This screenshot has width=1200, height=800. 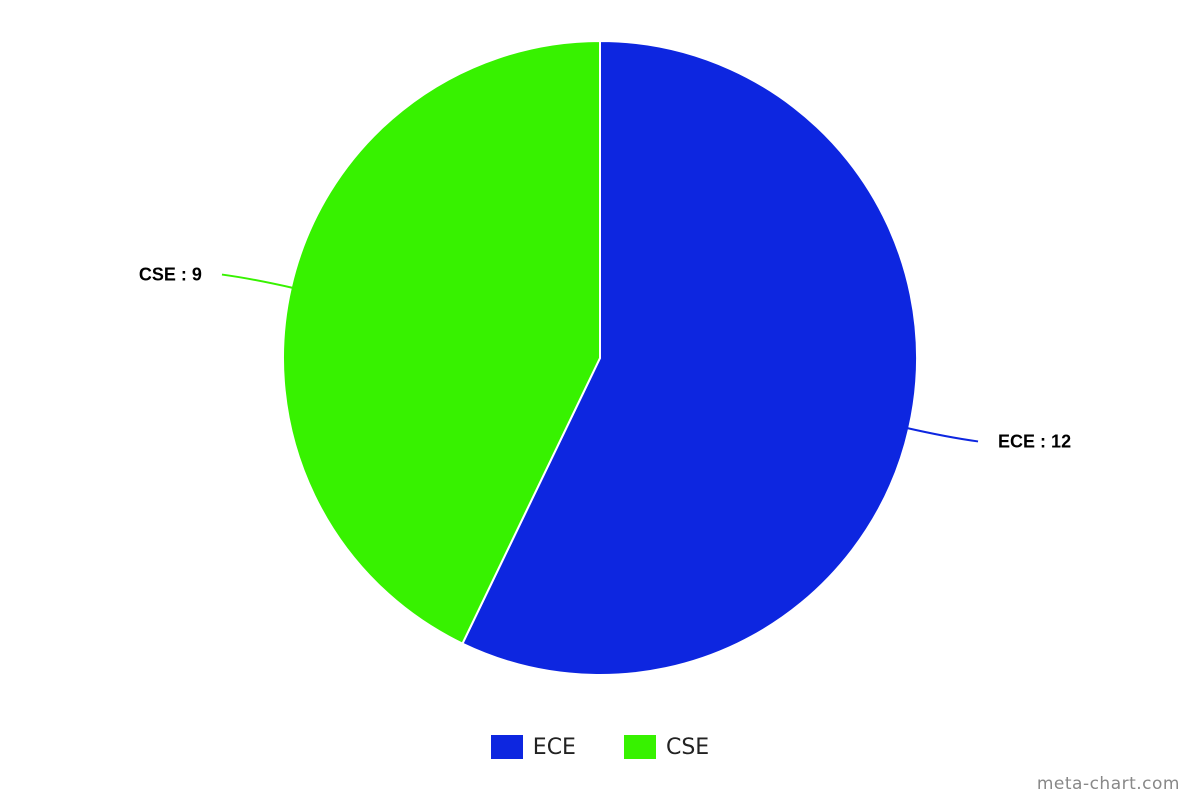 I want to click on leader-line-ece, so click(x=941, y=435).